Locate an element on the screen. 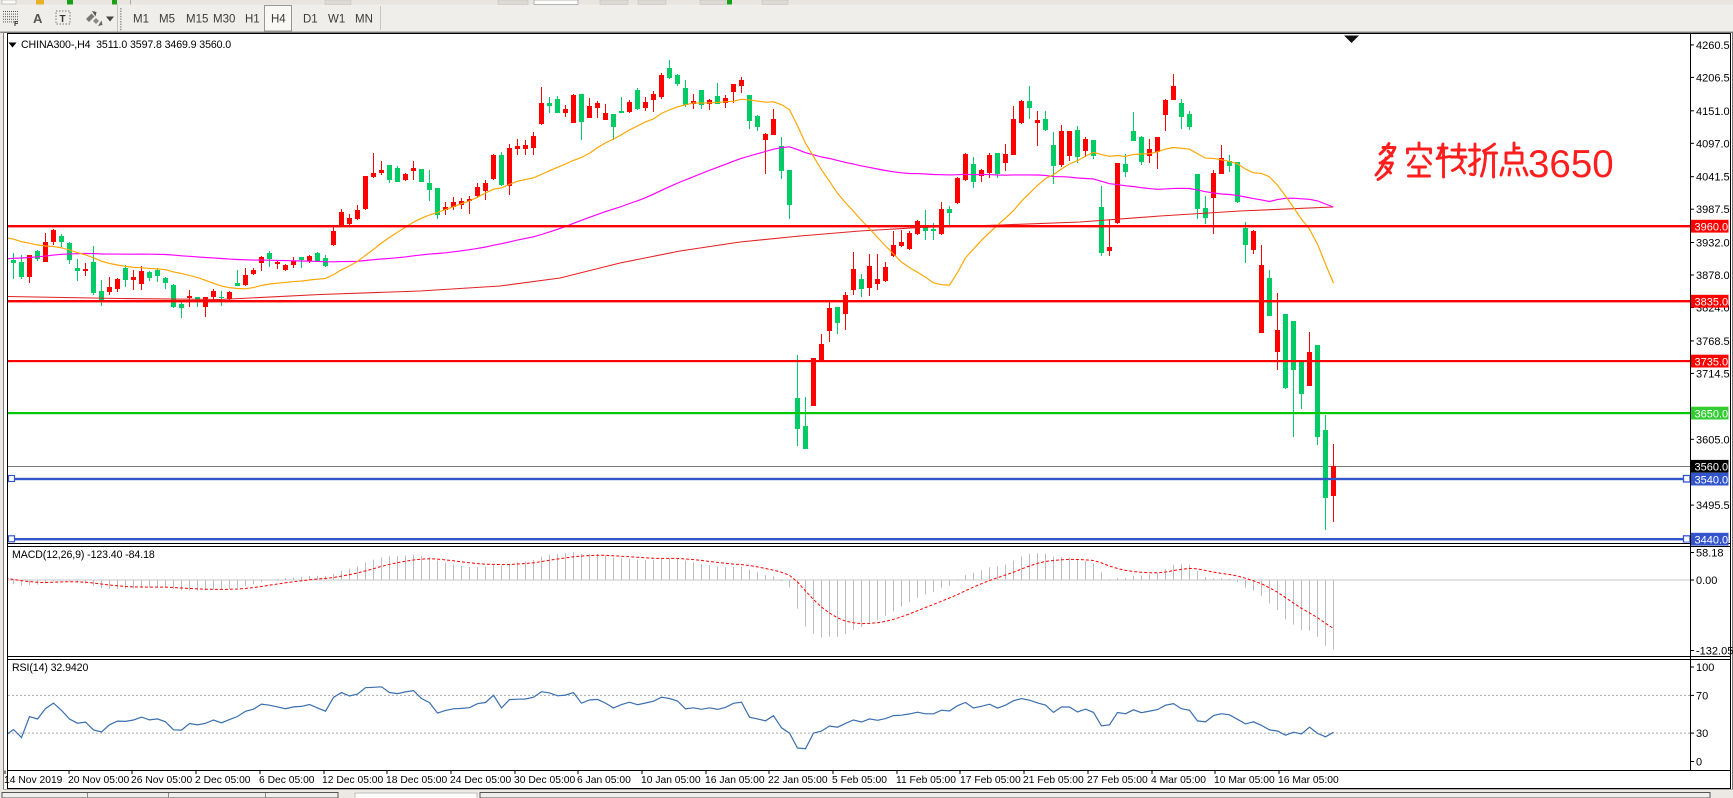 The image size is (1733, 798). svg-text: 6 Jan 05:00 is located at coordinates (604, 780).